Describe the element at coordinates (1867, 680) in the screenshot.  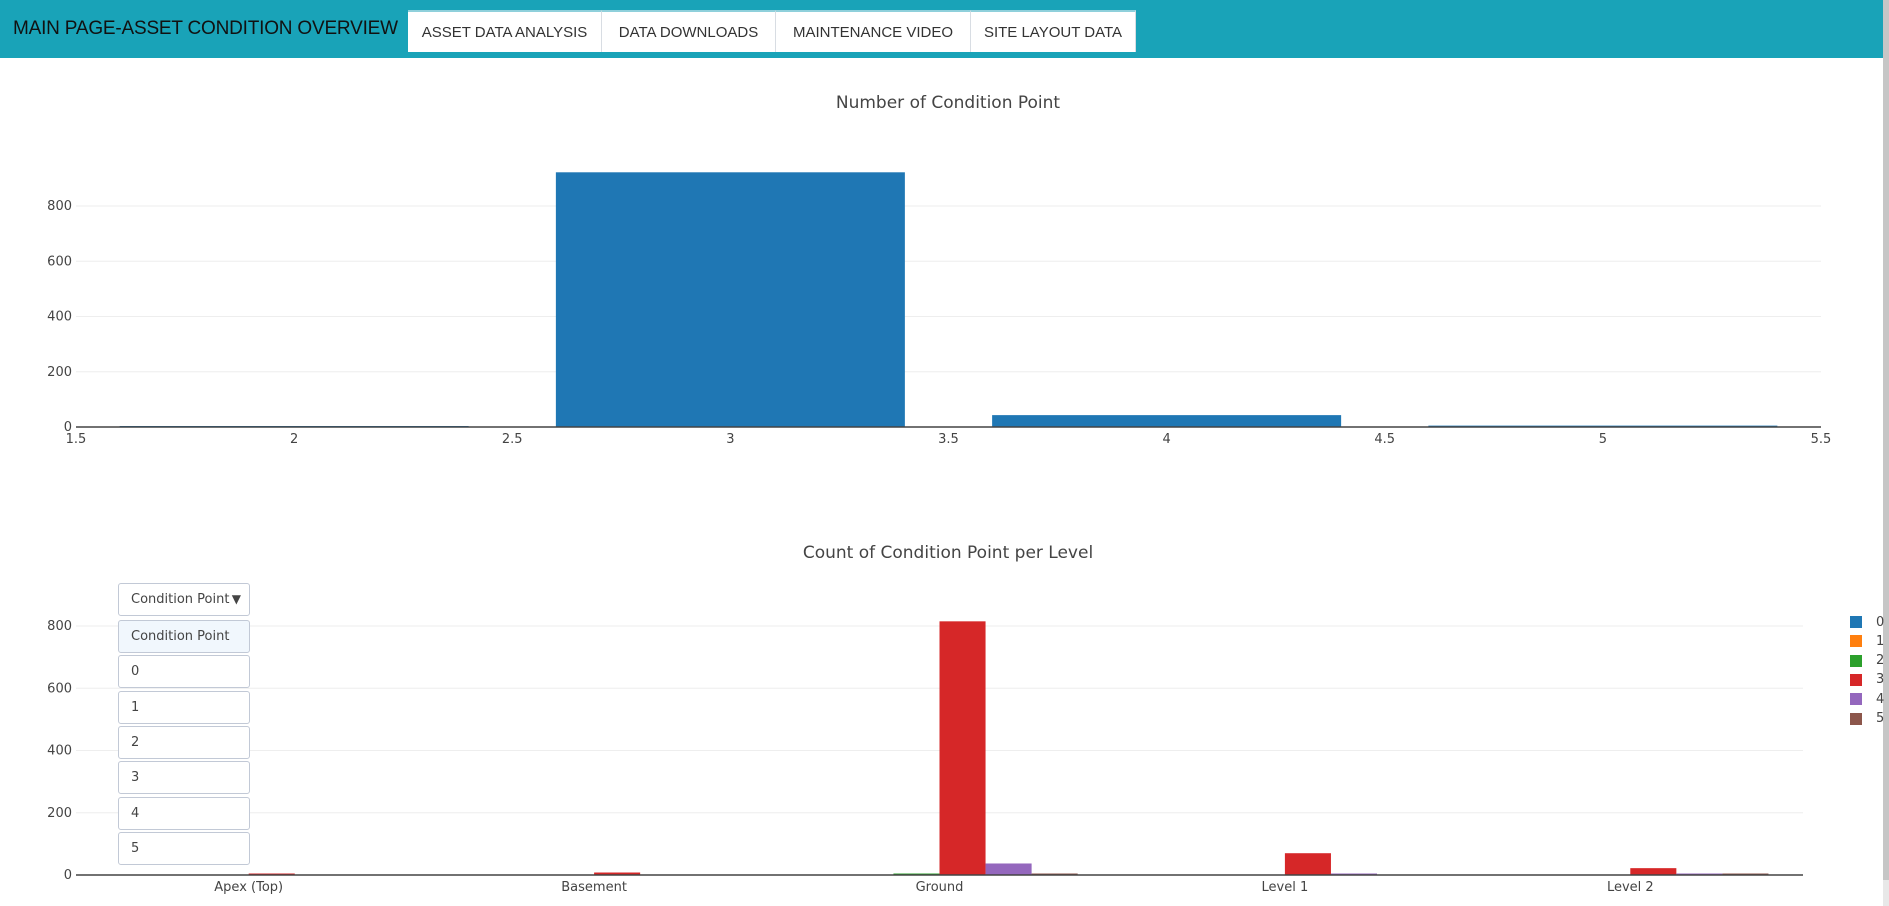
I see `legend-item-3: 3` at that location.